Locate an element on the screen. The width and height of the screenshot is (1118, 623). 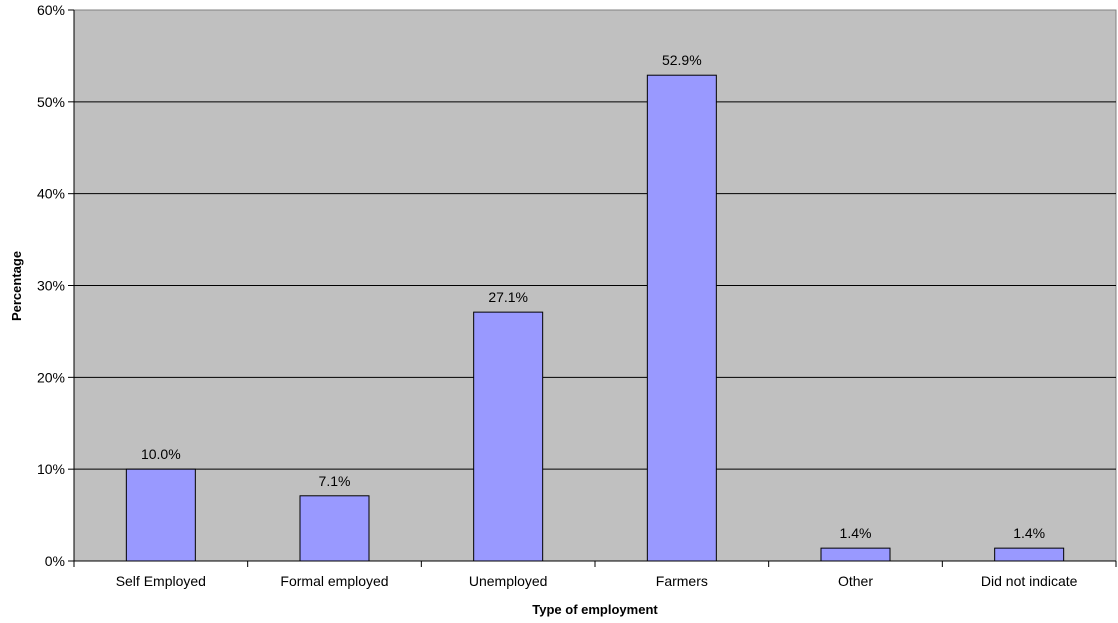
y-tick-label: 40% is located at coordinates (51, 194).